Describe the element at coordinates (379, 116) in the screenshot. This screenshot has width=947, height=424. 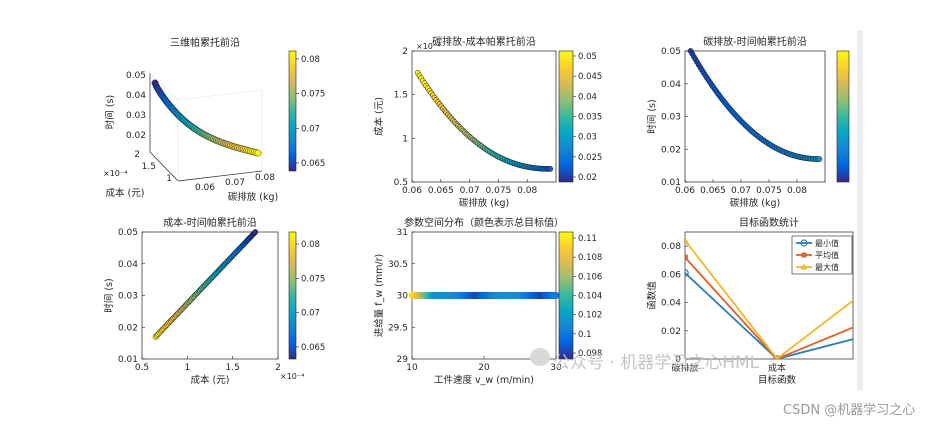
I see `p2-ylabel: 成本 (元)` at that location.